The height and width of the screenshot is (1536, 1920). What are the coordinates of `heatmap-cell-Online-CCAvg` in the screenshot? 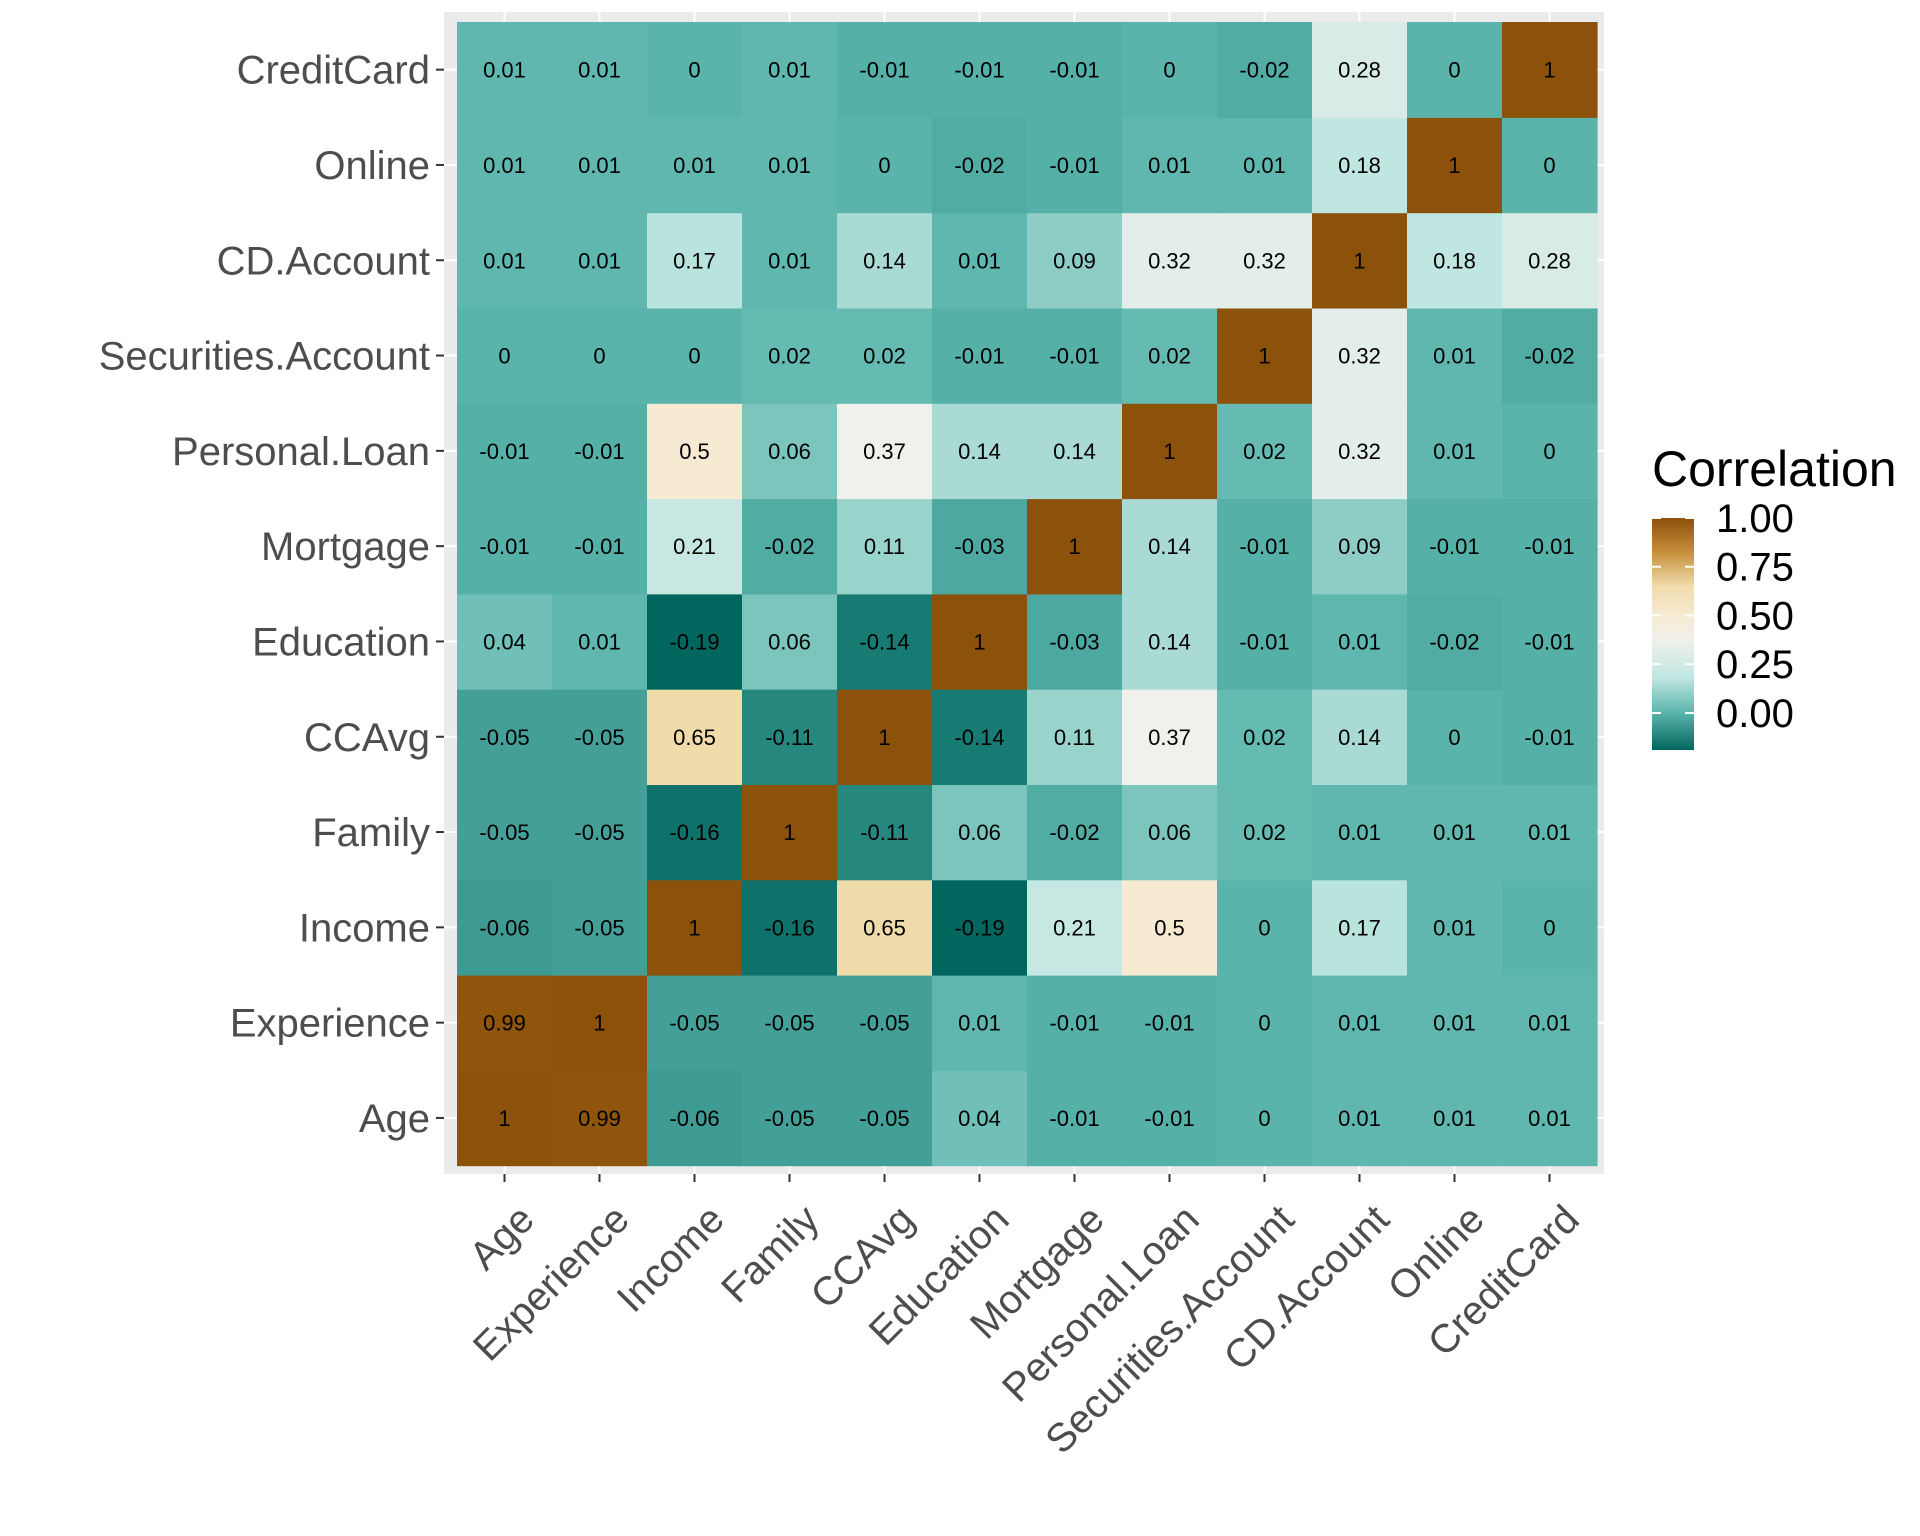 It's located at (1455, 737).